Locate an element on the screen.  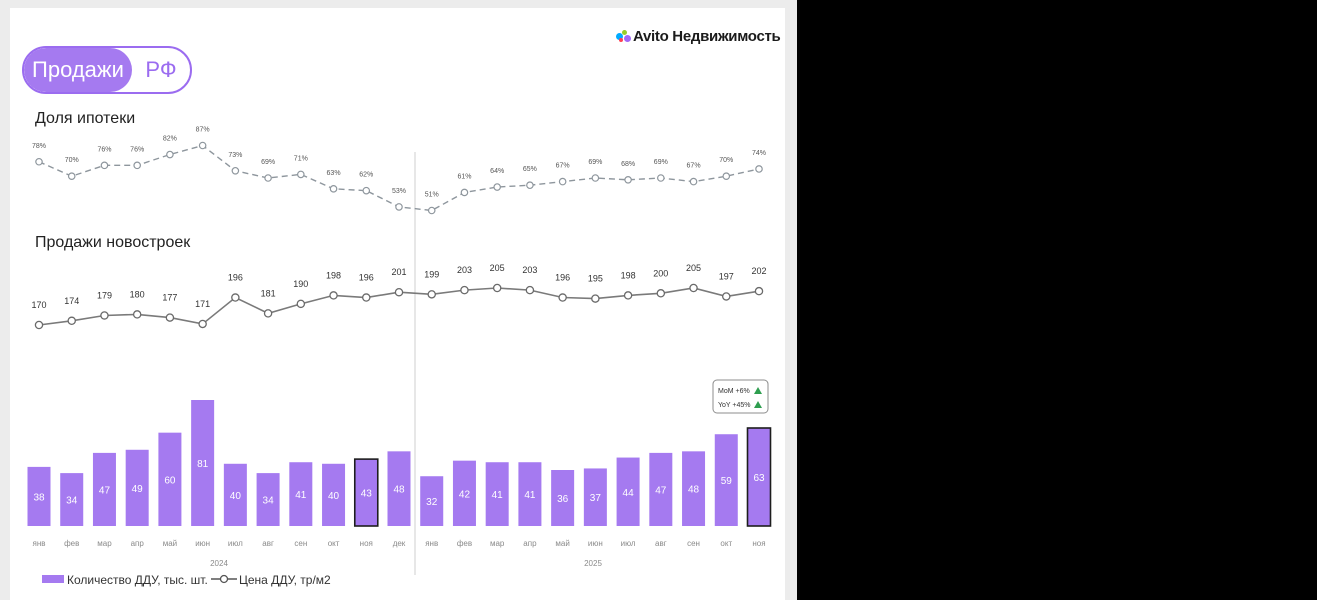
mortgage-share-label: 63% is located at coordinates (334, 173).